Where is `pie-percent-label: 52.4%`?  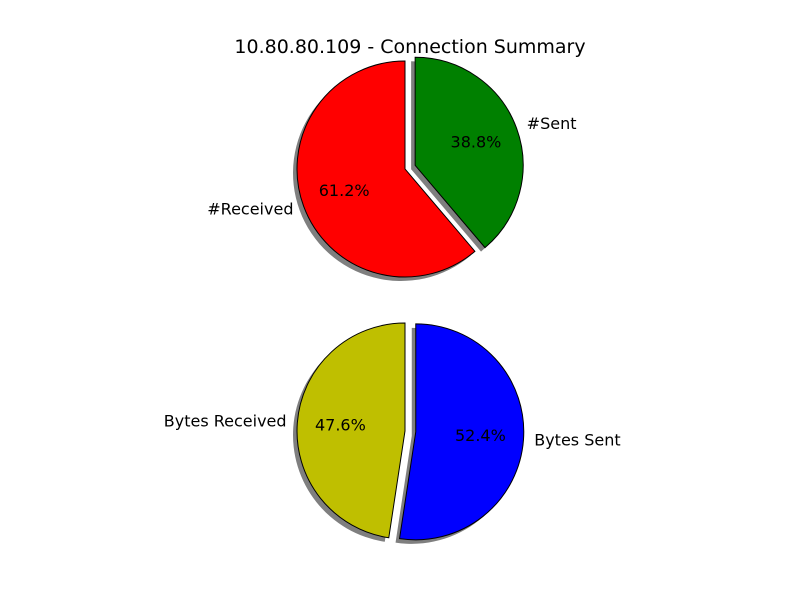
pie-percent-label: 52.4% is located at coordinates (480, 435).